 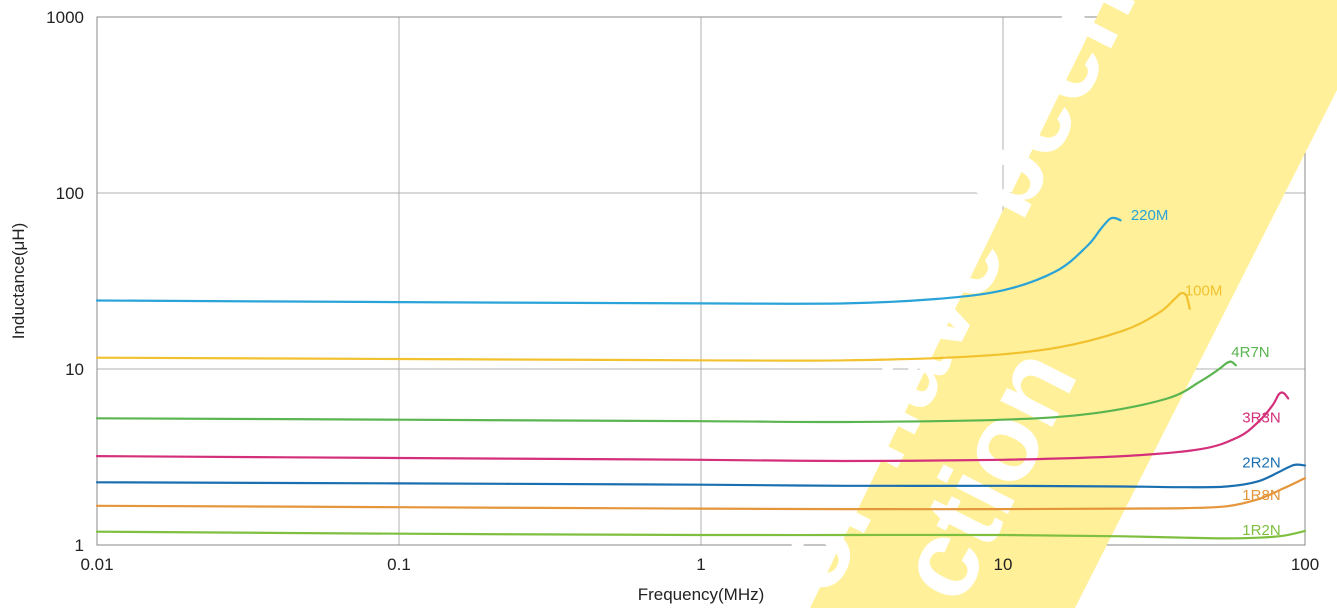 What do you see at coordinates (701, 594) in the screenshot?
I see `x-axis-title: Frequency(MHz)` at bounding box center [701, 594].